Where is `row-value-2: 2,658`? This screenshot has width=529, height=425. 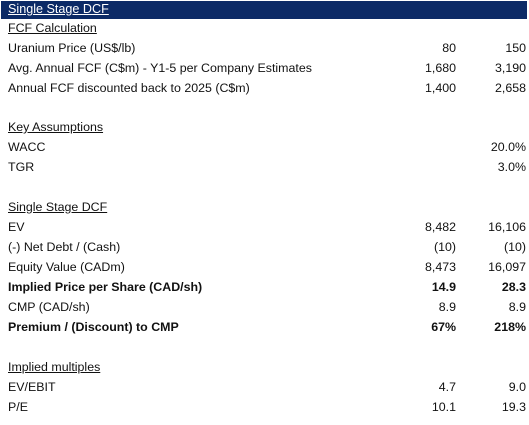 row-value-2: 2,658 is located at coordinates (510, 88).